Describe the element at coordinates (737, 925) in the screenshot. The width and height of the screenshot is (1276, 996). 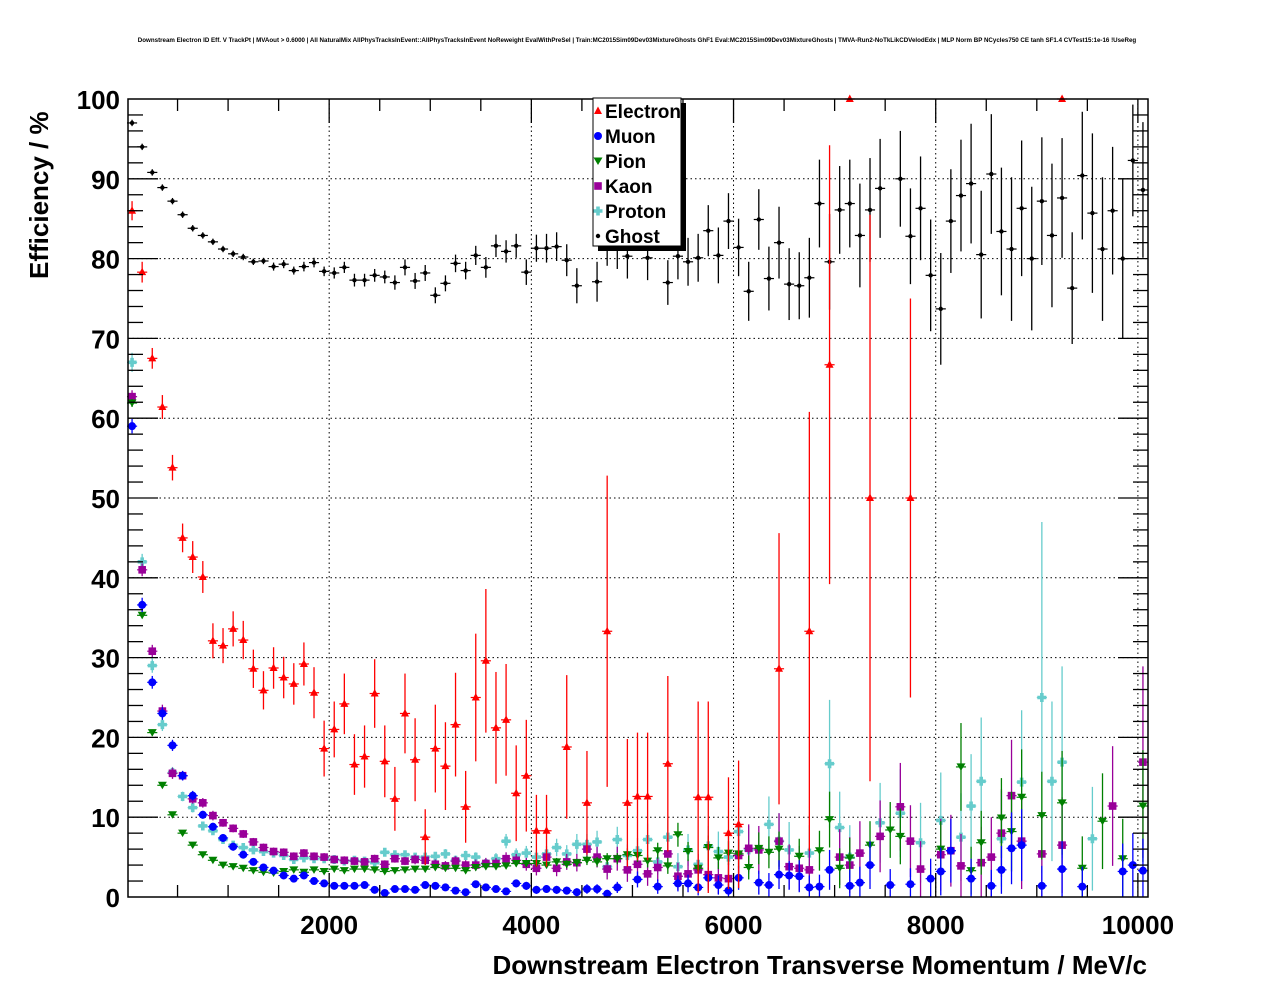
I see `x-tick-labels: 2000 4000 6000 8000 10000` at that location.